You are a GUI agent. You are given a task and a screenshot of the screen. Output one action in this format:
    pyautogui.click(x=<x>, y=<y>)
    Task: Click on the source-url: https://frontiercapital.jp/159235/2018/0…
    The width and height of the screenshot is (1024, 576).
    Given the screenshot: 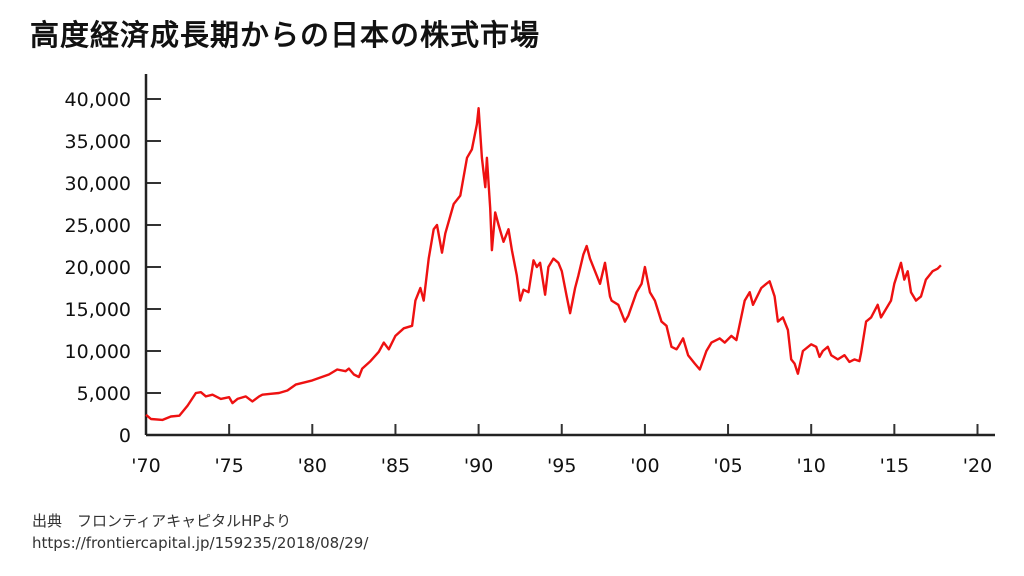 What is the action you would take?
    pyautogui.click(x=200, y=543)
    